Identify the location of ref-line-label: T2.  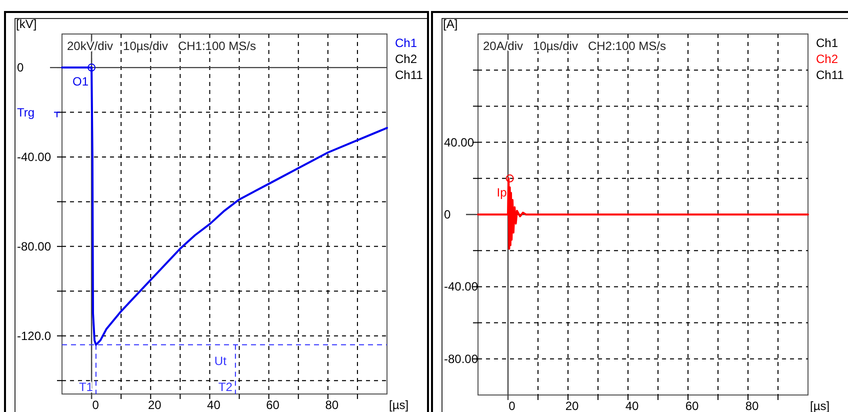
(225, 387).